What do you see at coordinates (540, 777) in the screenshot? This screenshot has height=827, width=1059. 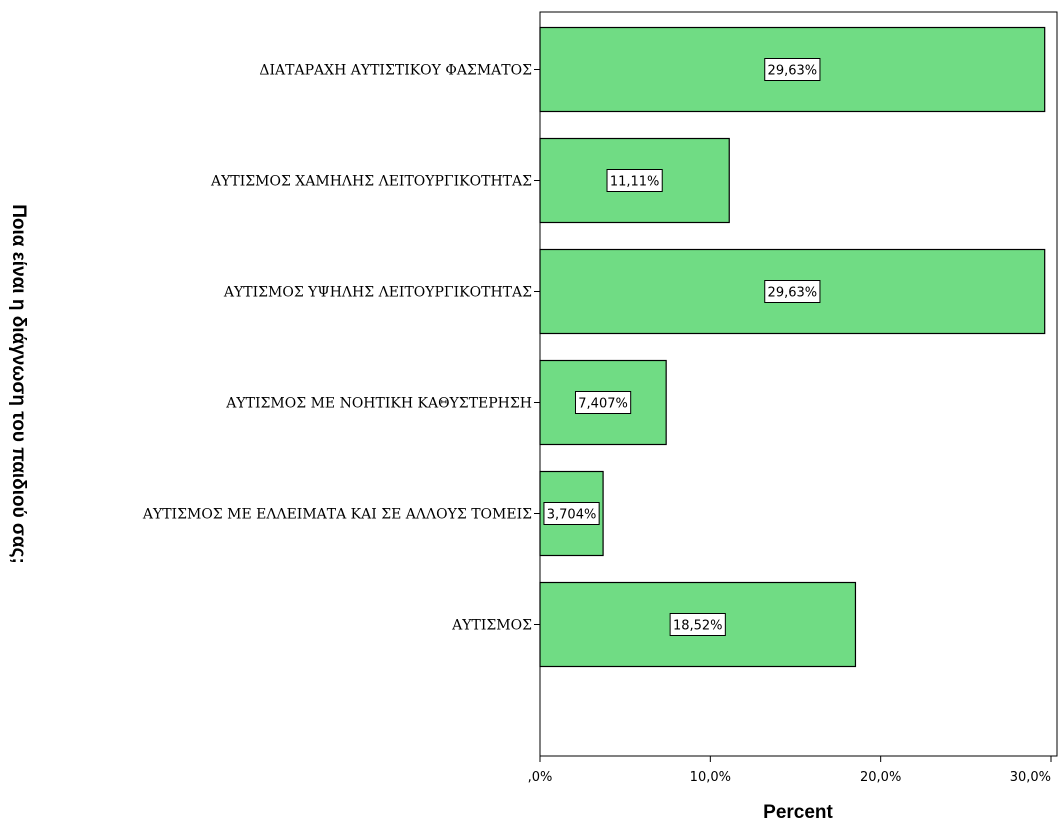 I see `x-tick-label: ,0%` at bounding box center [540, 777].